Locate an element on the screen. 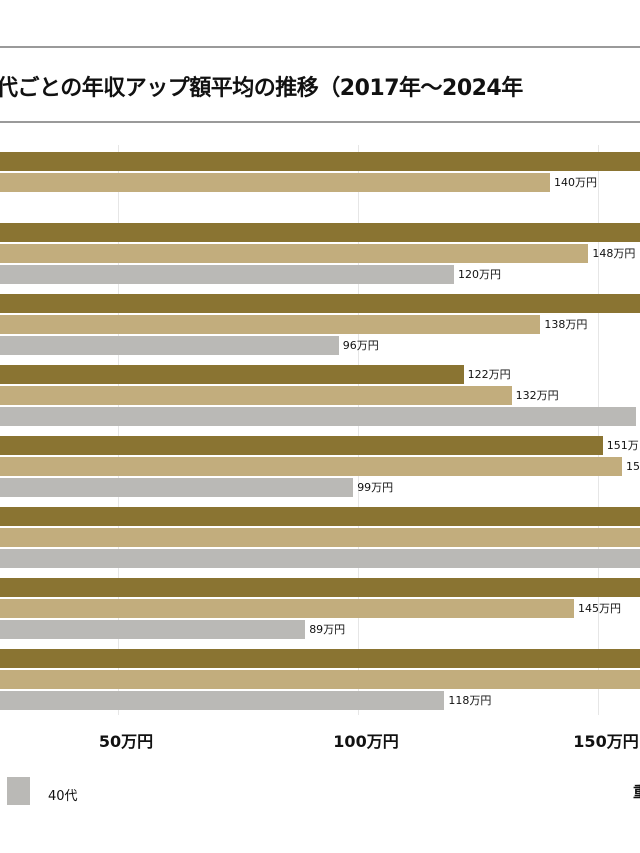 This screenshot has width=640, height=853. data-label: 15 is located at coordinates (633, 466).